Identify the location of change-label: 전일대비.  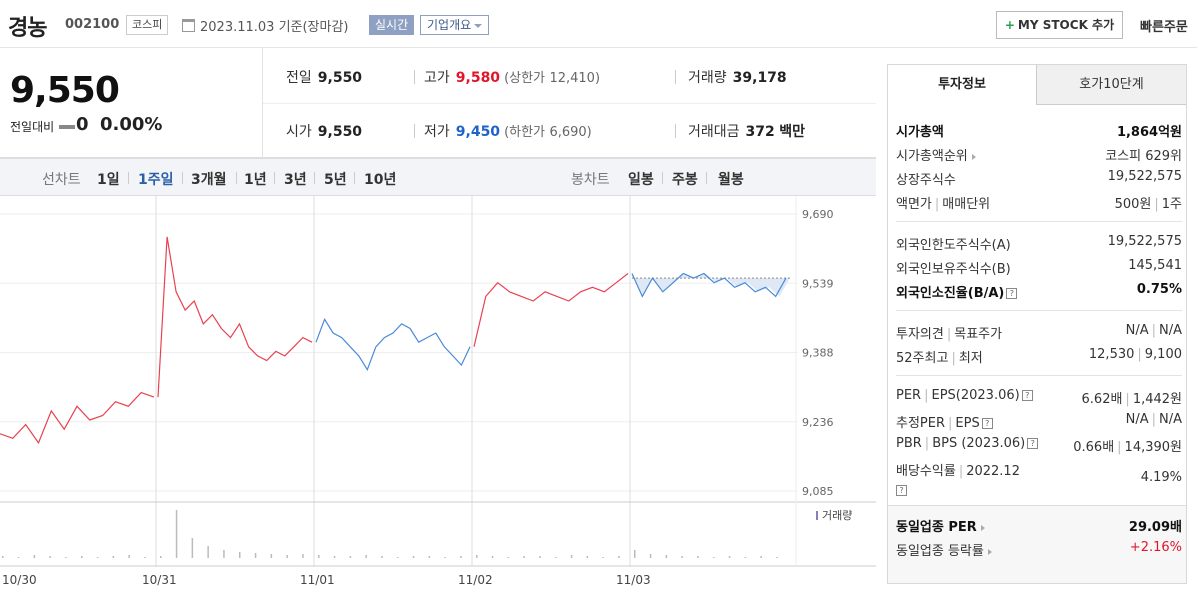
(32, 127).